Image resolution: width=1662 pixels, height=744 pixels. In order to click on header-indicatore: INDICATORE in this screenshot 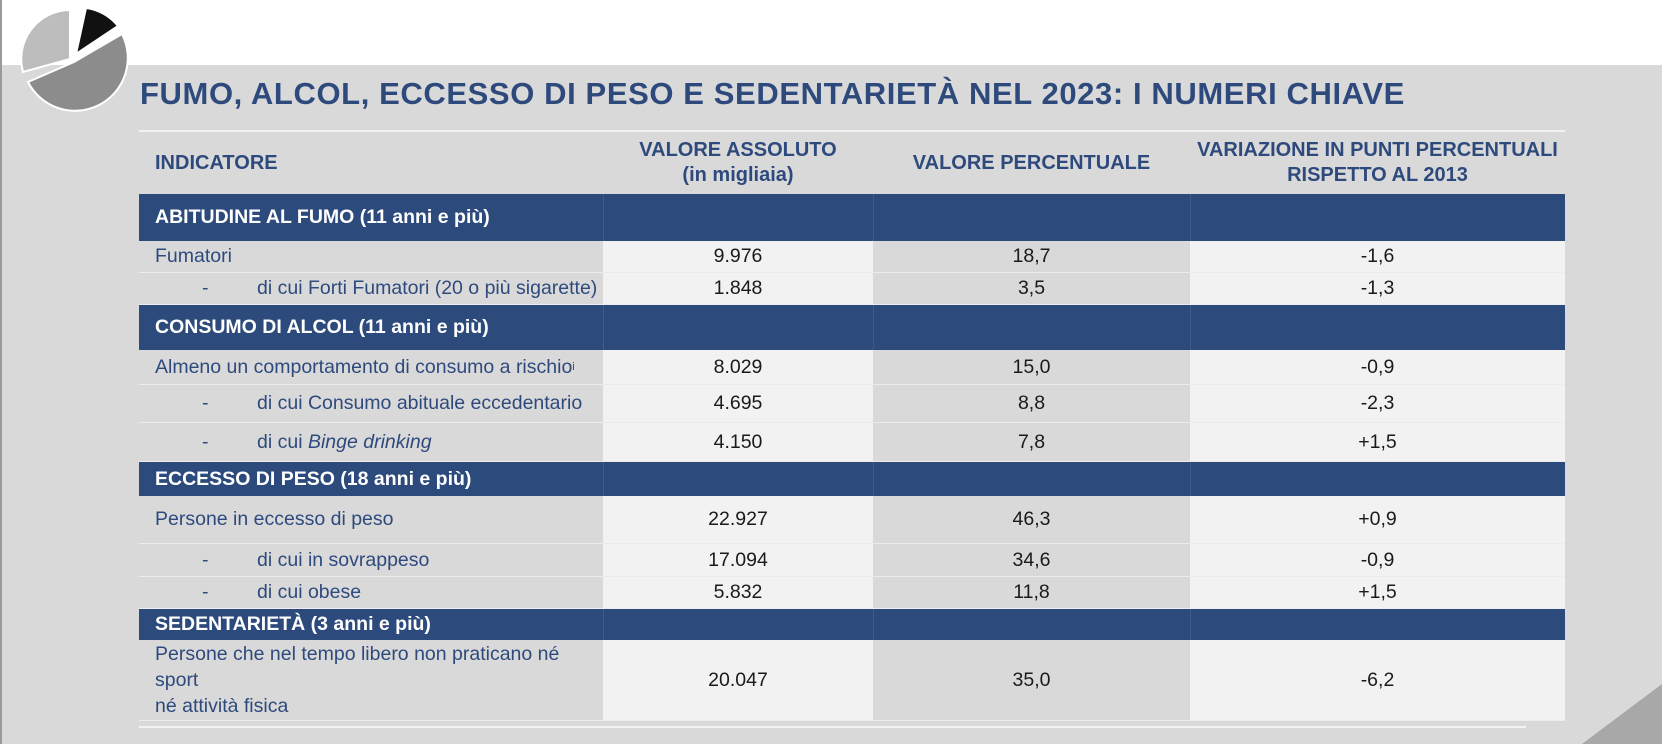, I will do `click(216, 162)`.